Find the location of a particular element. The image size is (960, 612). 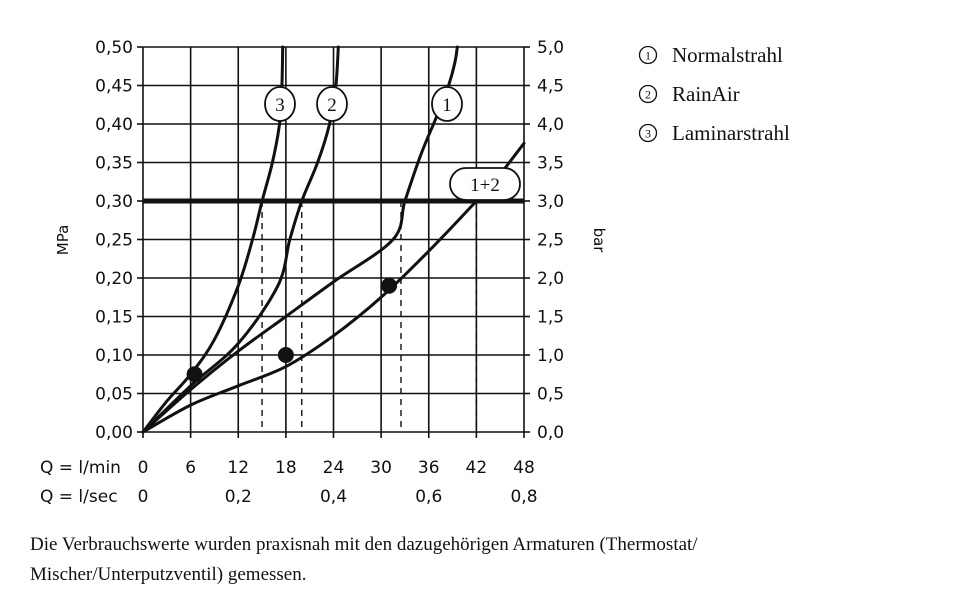

left-axis-title: MPa is located at coordinates (63, 240).